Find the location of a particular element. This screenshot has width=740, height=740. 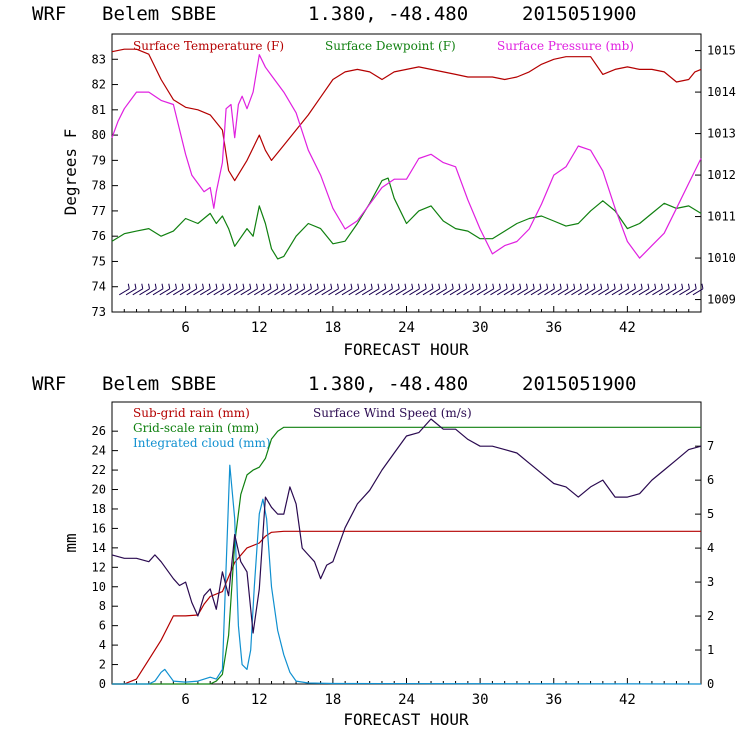

y2-tick-label: 7 is located at coordinates (710, 446).